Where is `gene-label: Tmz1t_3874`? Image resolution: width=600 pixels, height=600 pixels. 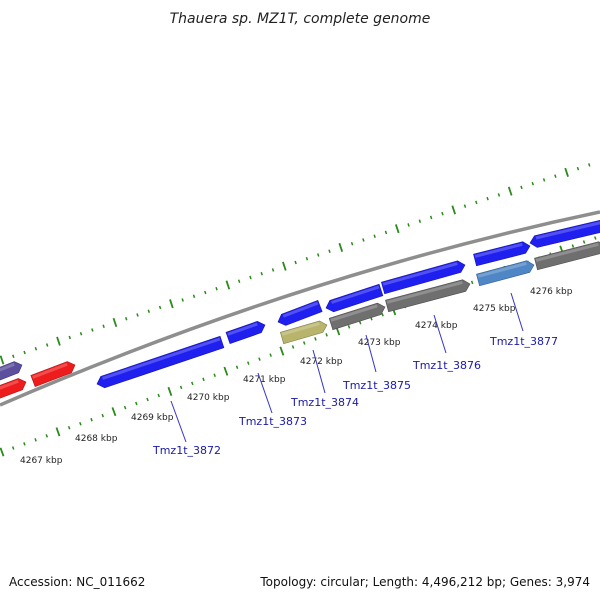 gene-label: Tmz1t_3874 is located at coordinates (324, 402).